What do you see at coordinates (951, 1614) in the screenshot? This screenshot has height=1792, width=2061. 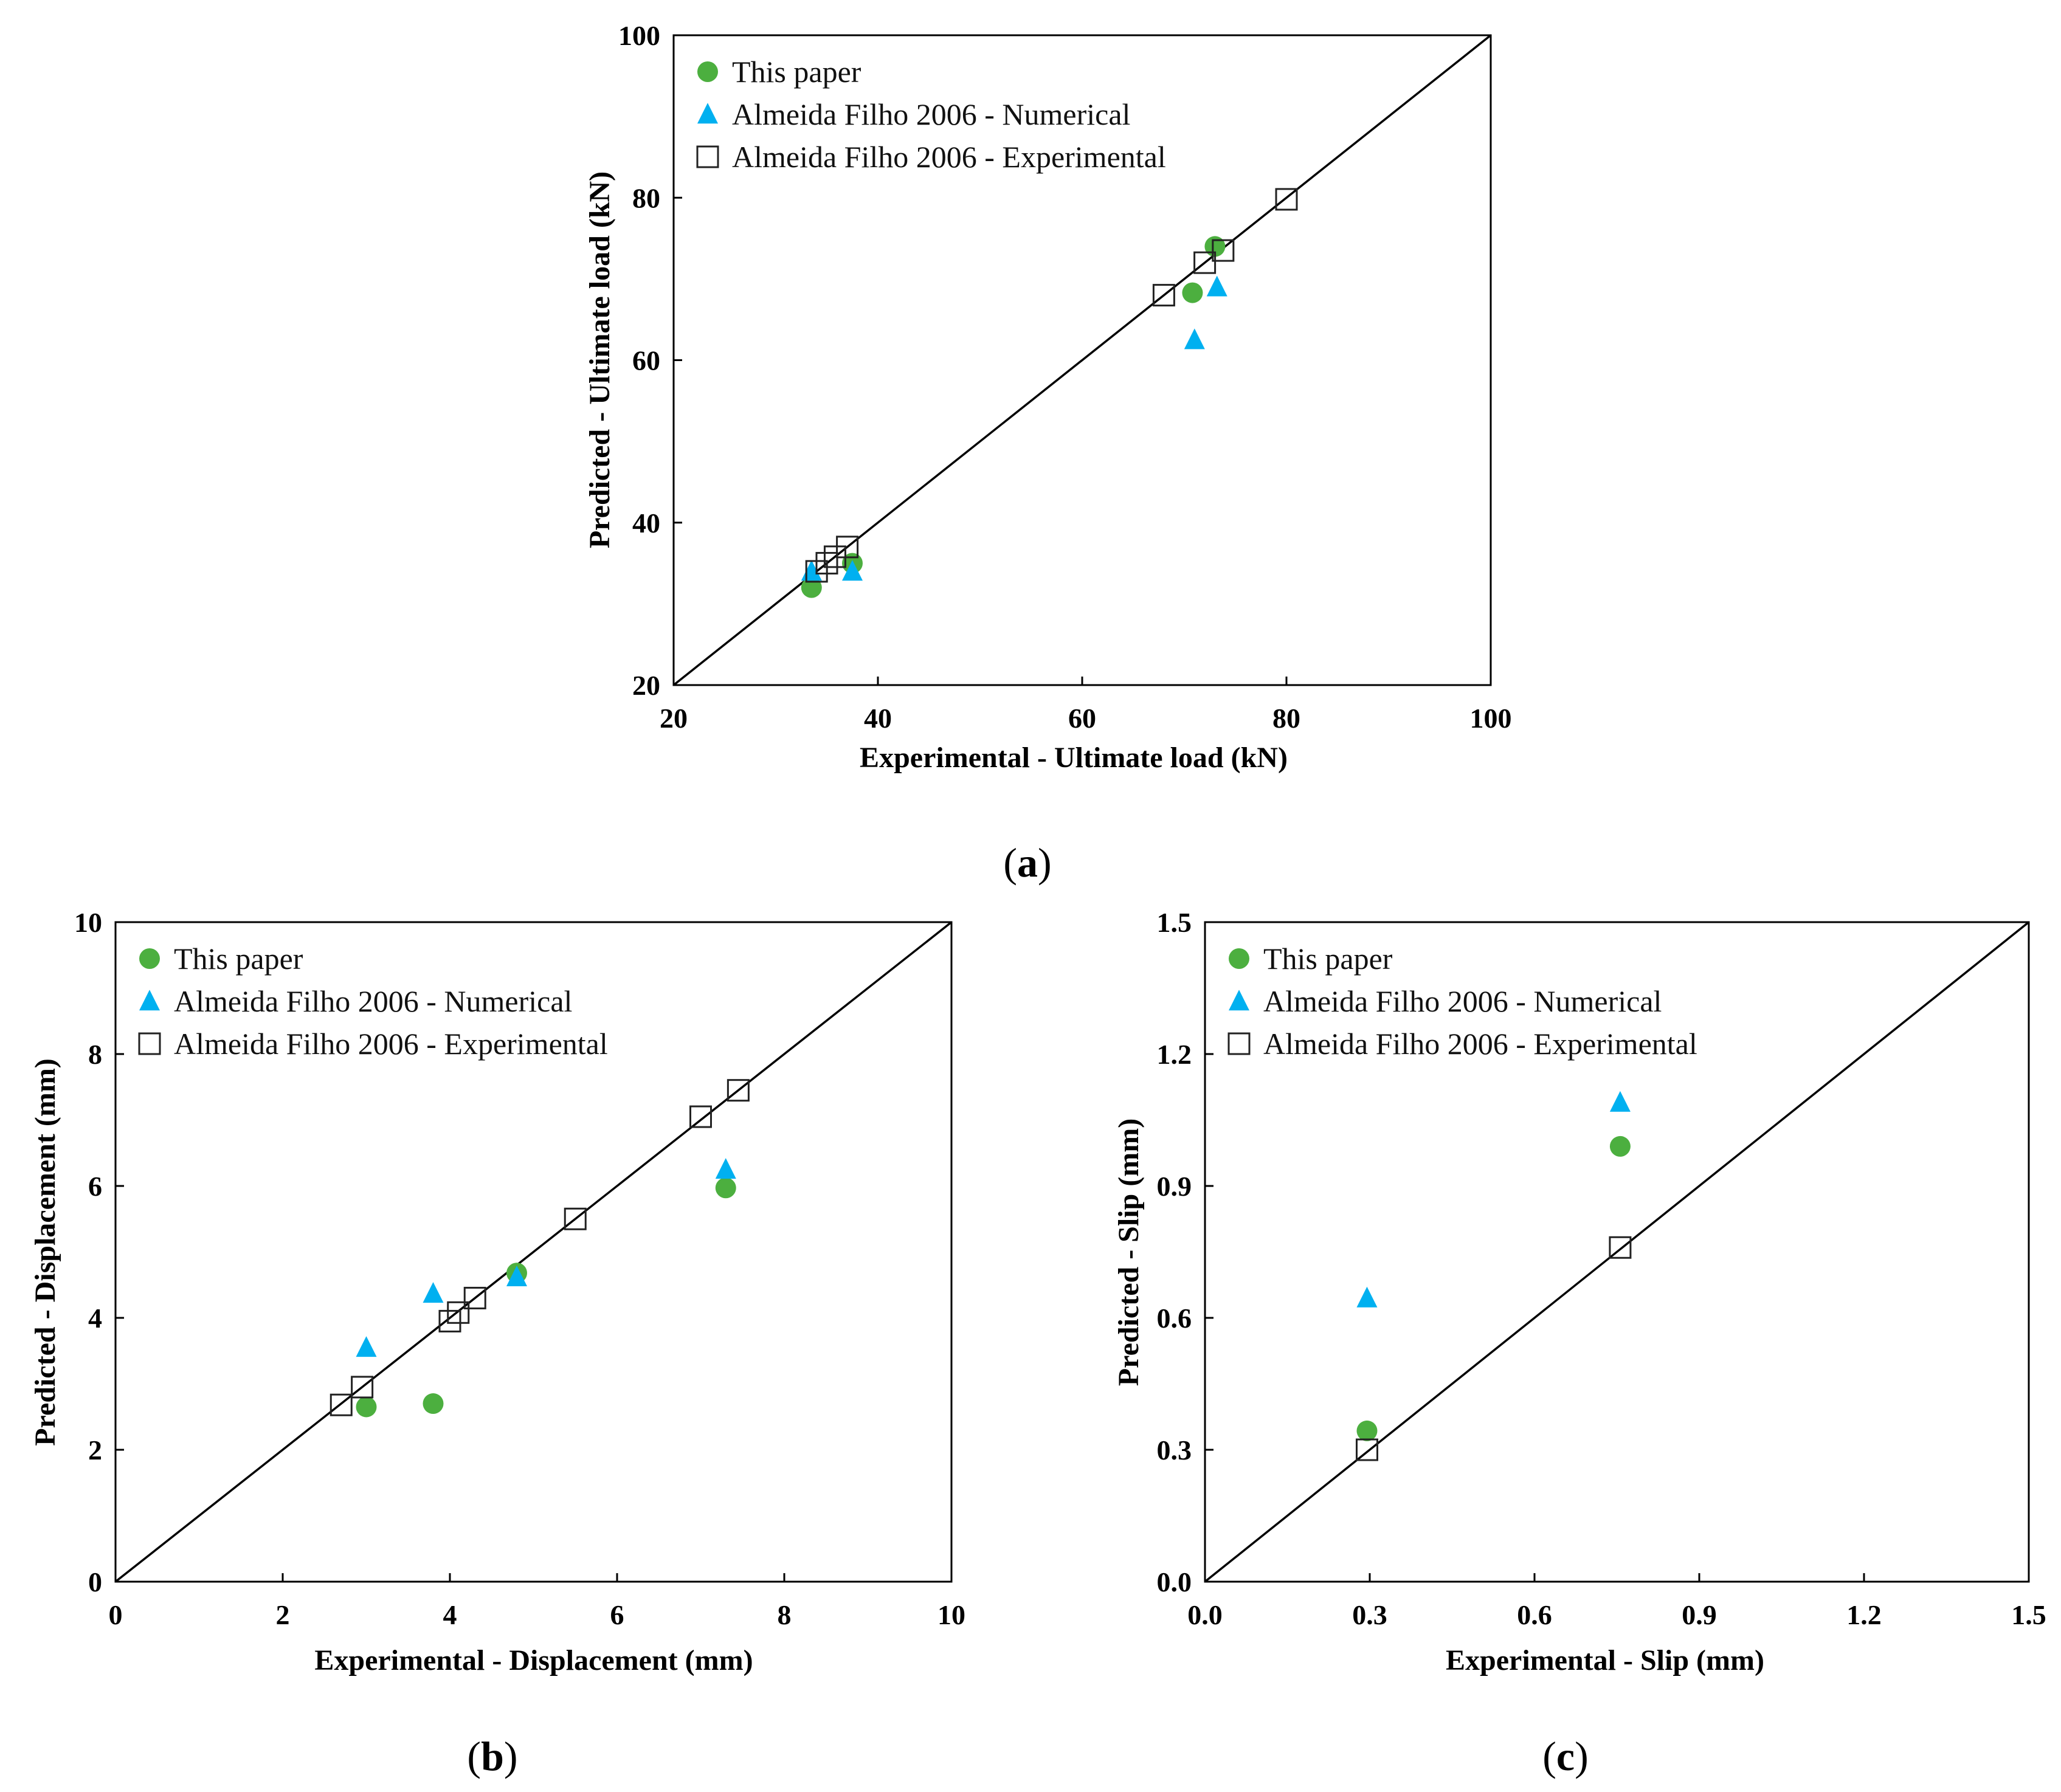 I see `x-tick-label: 10` at bounding box center [951, 1614].